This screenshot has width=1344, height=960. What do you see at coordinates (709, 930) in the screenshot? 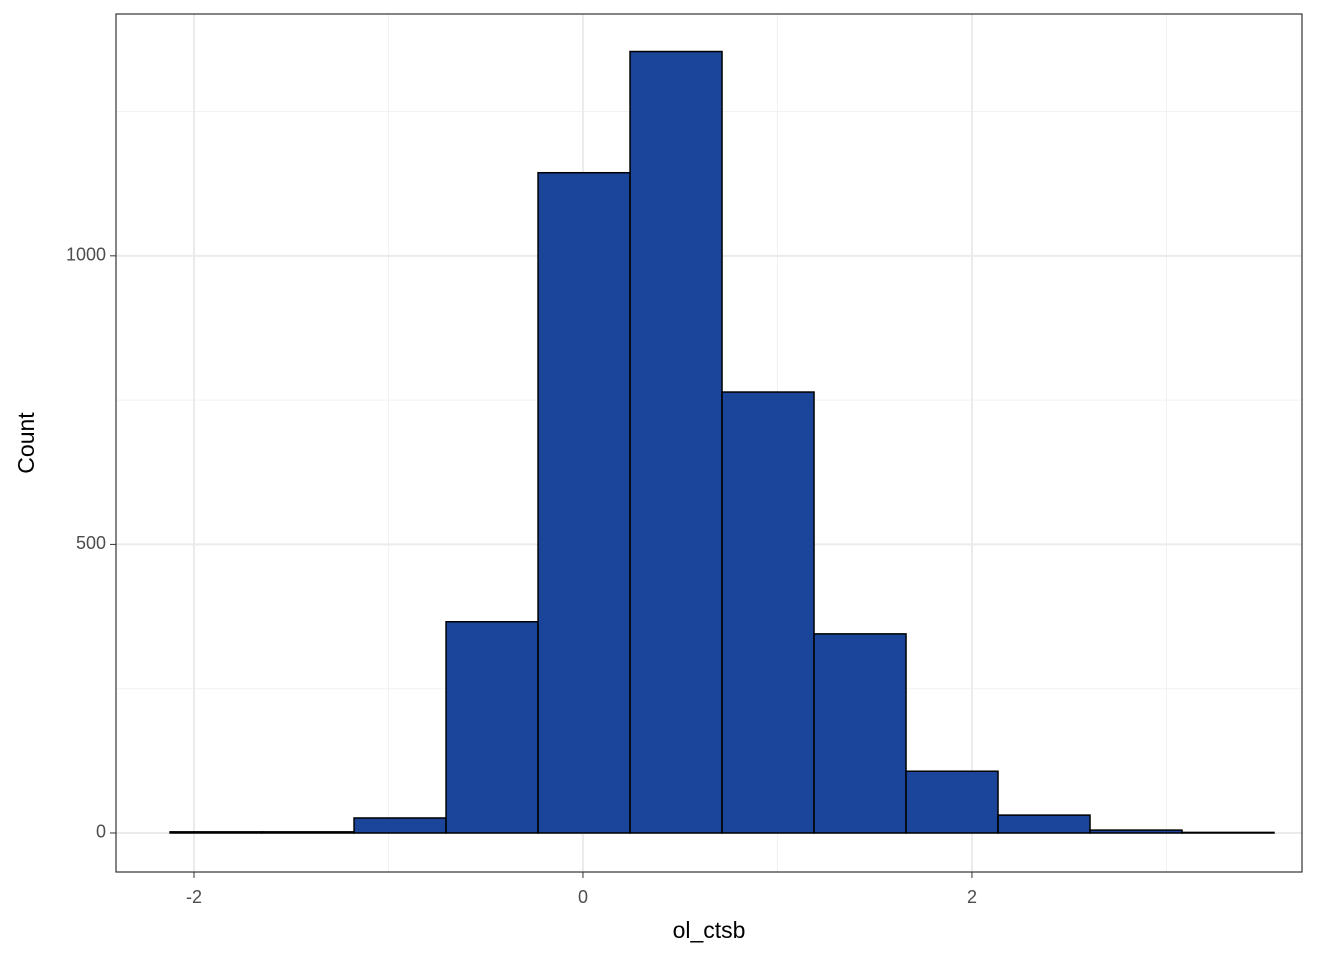
I see `x-axis-label: ol_ctsb` at bounding box center [709, 930].